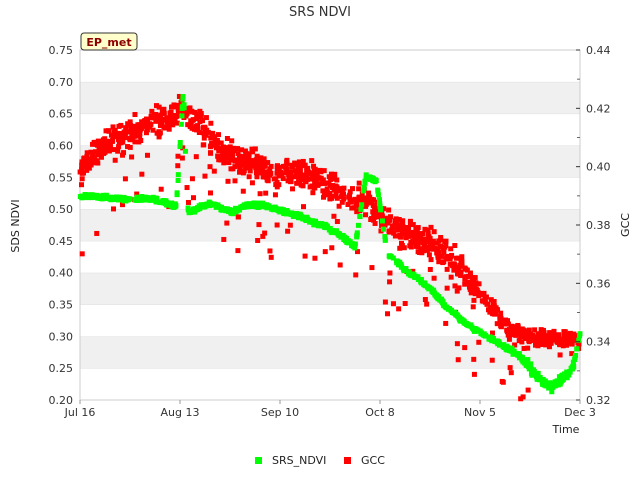  What do you see at coordinates (299, 460) in the screenshot?
I see `legend-label-srs-ndvi: SRS_NDVI` at bounding box center [299, 460].